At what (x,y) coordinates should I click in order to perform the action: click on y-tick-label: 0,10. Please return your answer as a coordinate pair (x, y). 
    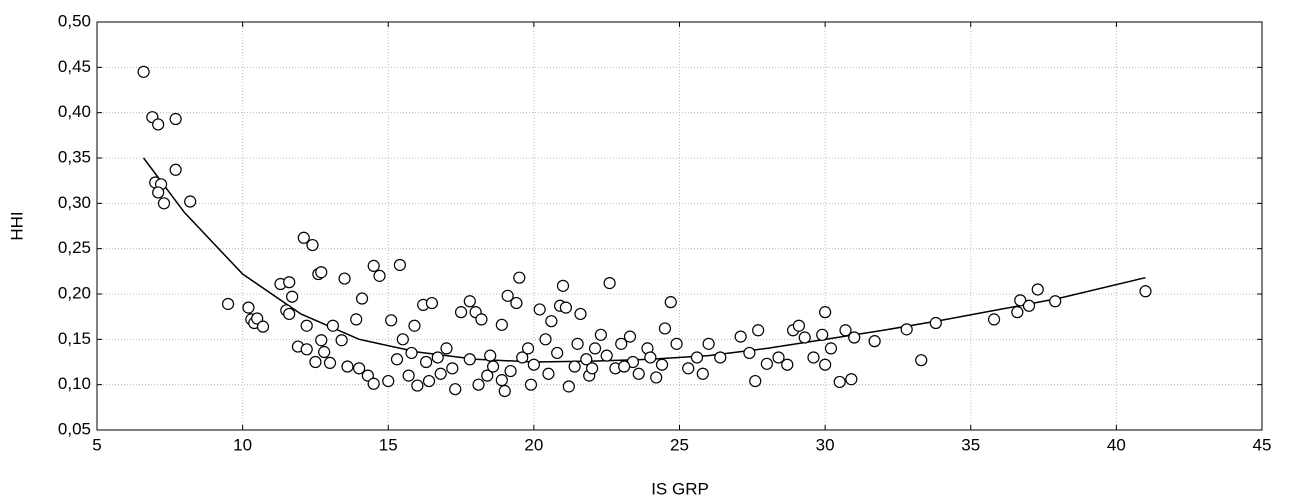
    Looking at the image, I should click on (74, 383).